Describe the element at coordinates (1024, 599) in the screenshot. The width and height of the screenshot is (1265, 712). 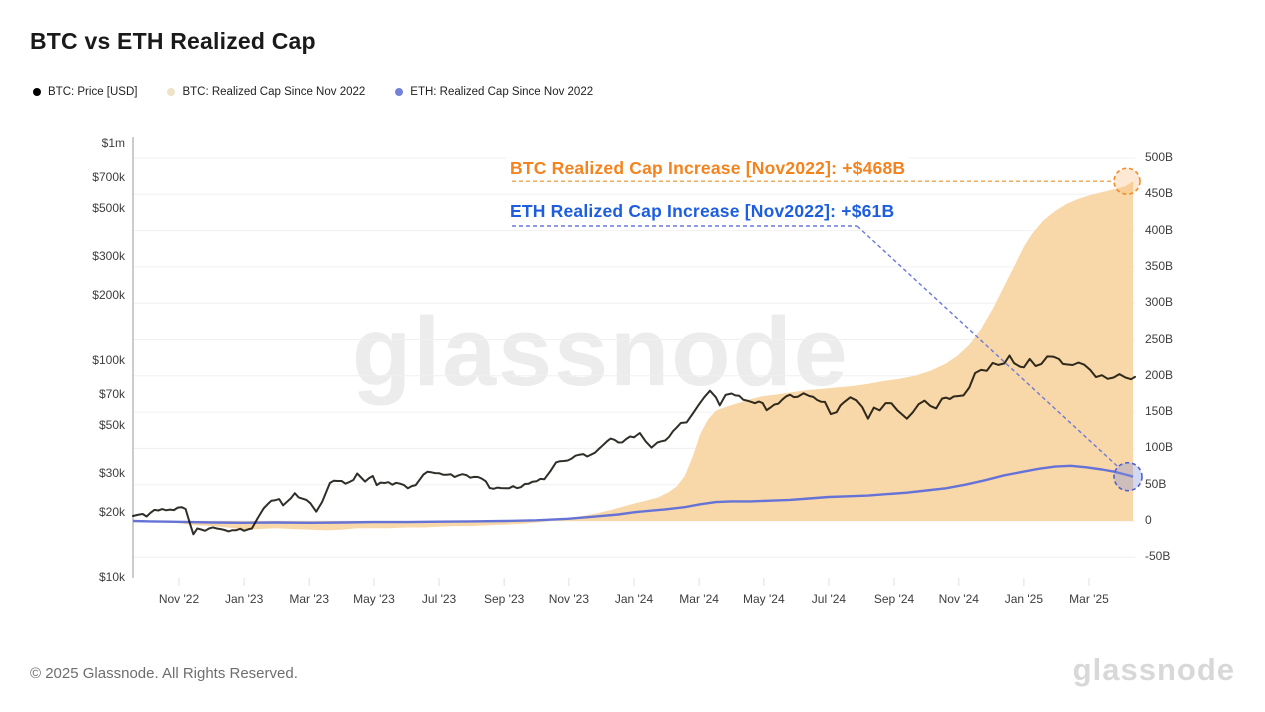
I see `x-tick-label: Jan '25` at that location.